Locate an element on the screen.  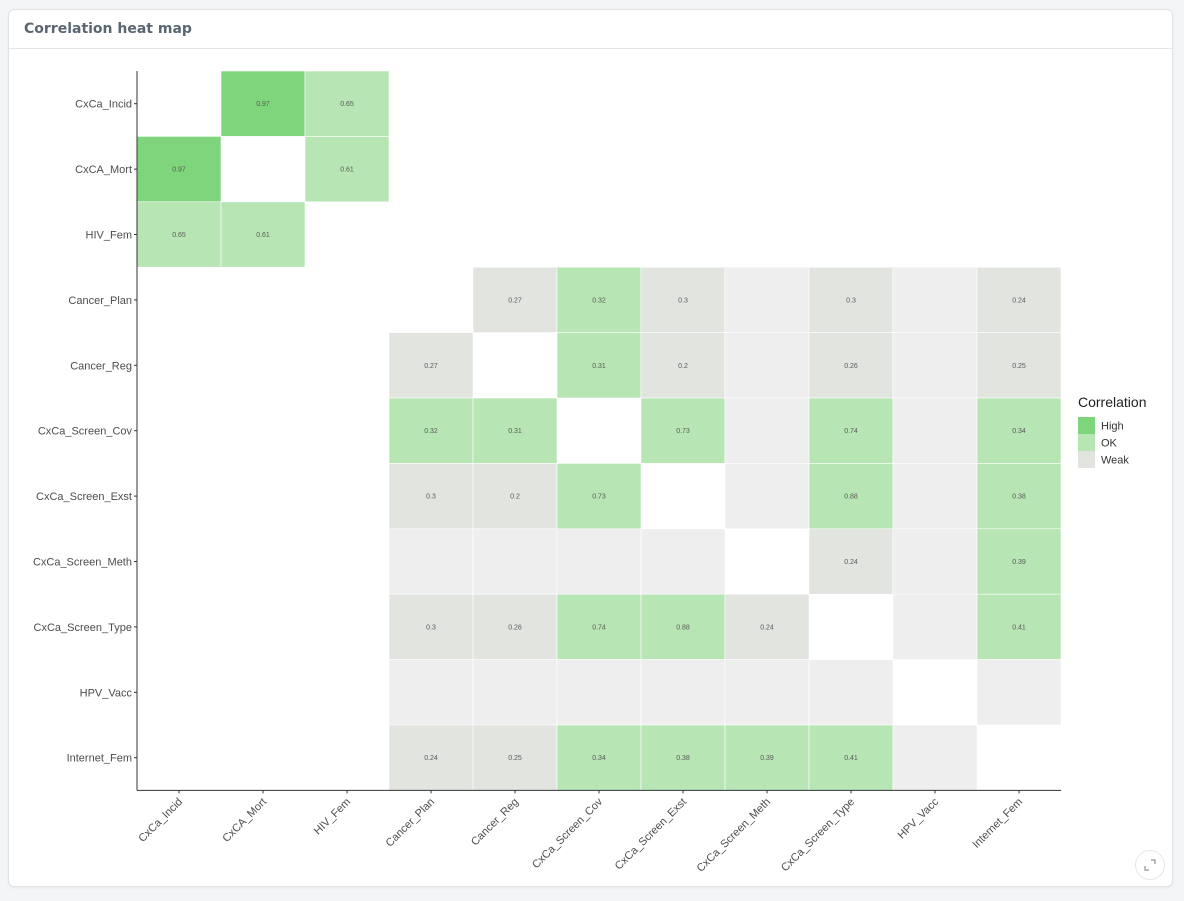
x-tick-label: HIV_Fem is located at coordinates (332, 816).